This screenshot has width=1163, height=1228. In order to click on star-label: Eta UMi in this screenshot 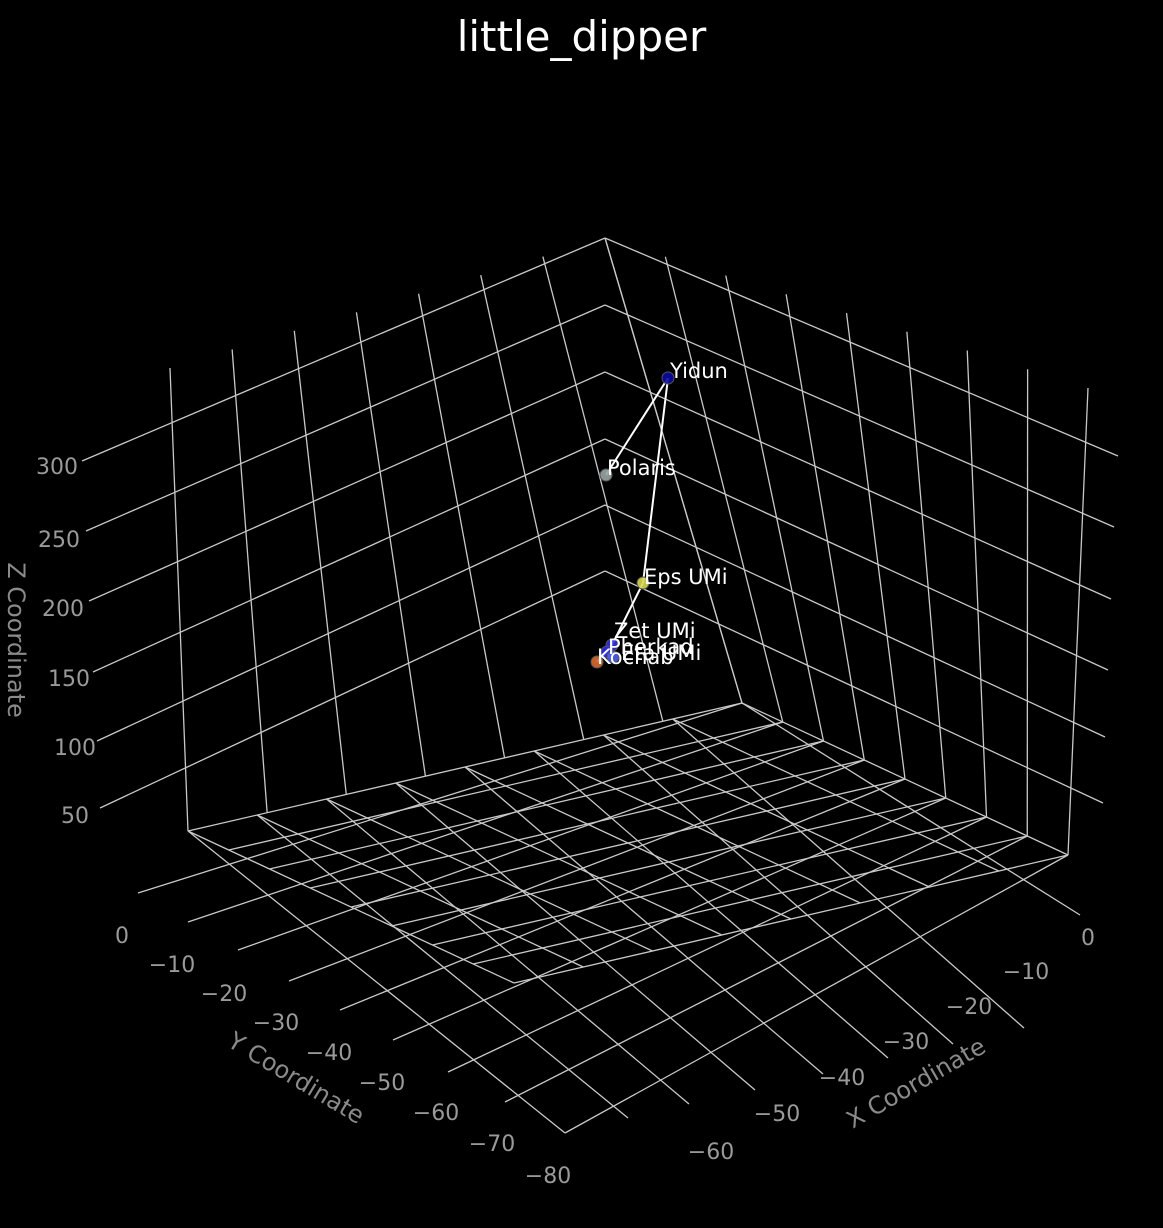, I will do `click(661, 653)`.